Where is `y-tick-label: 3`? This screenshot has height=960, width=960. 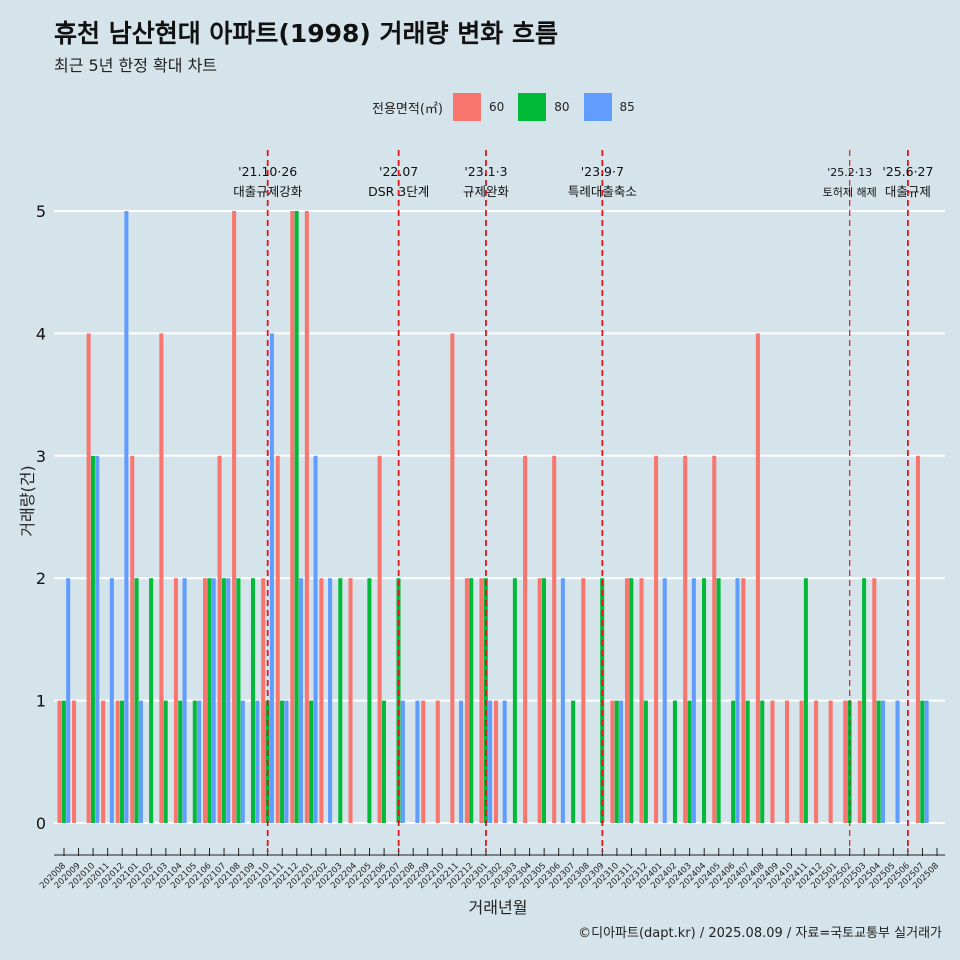 y-tick-label: 3 is located at coordinates (41, 456).